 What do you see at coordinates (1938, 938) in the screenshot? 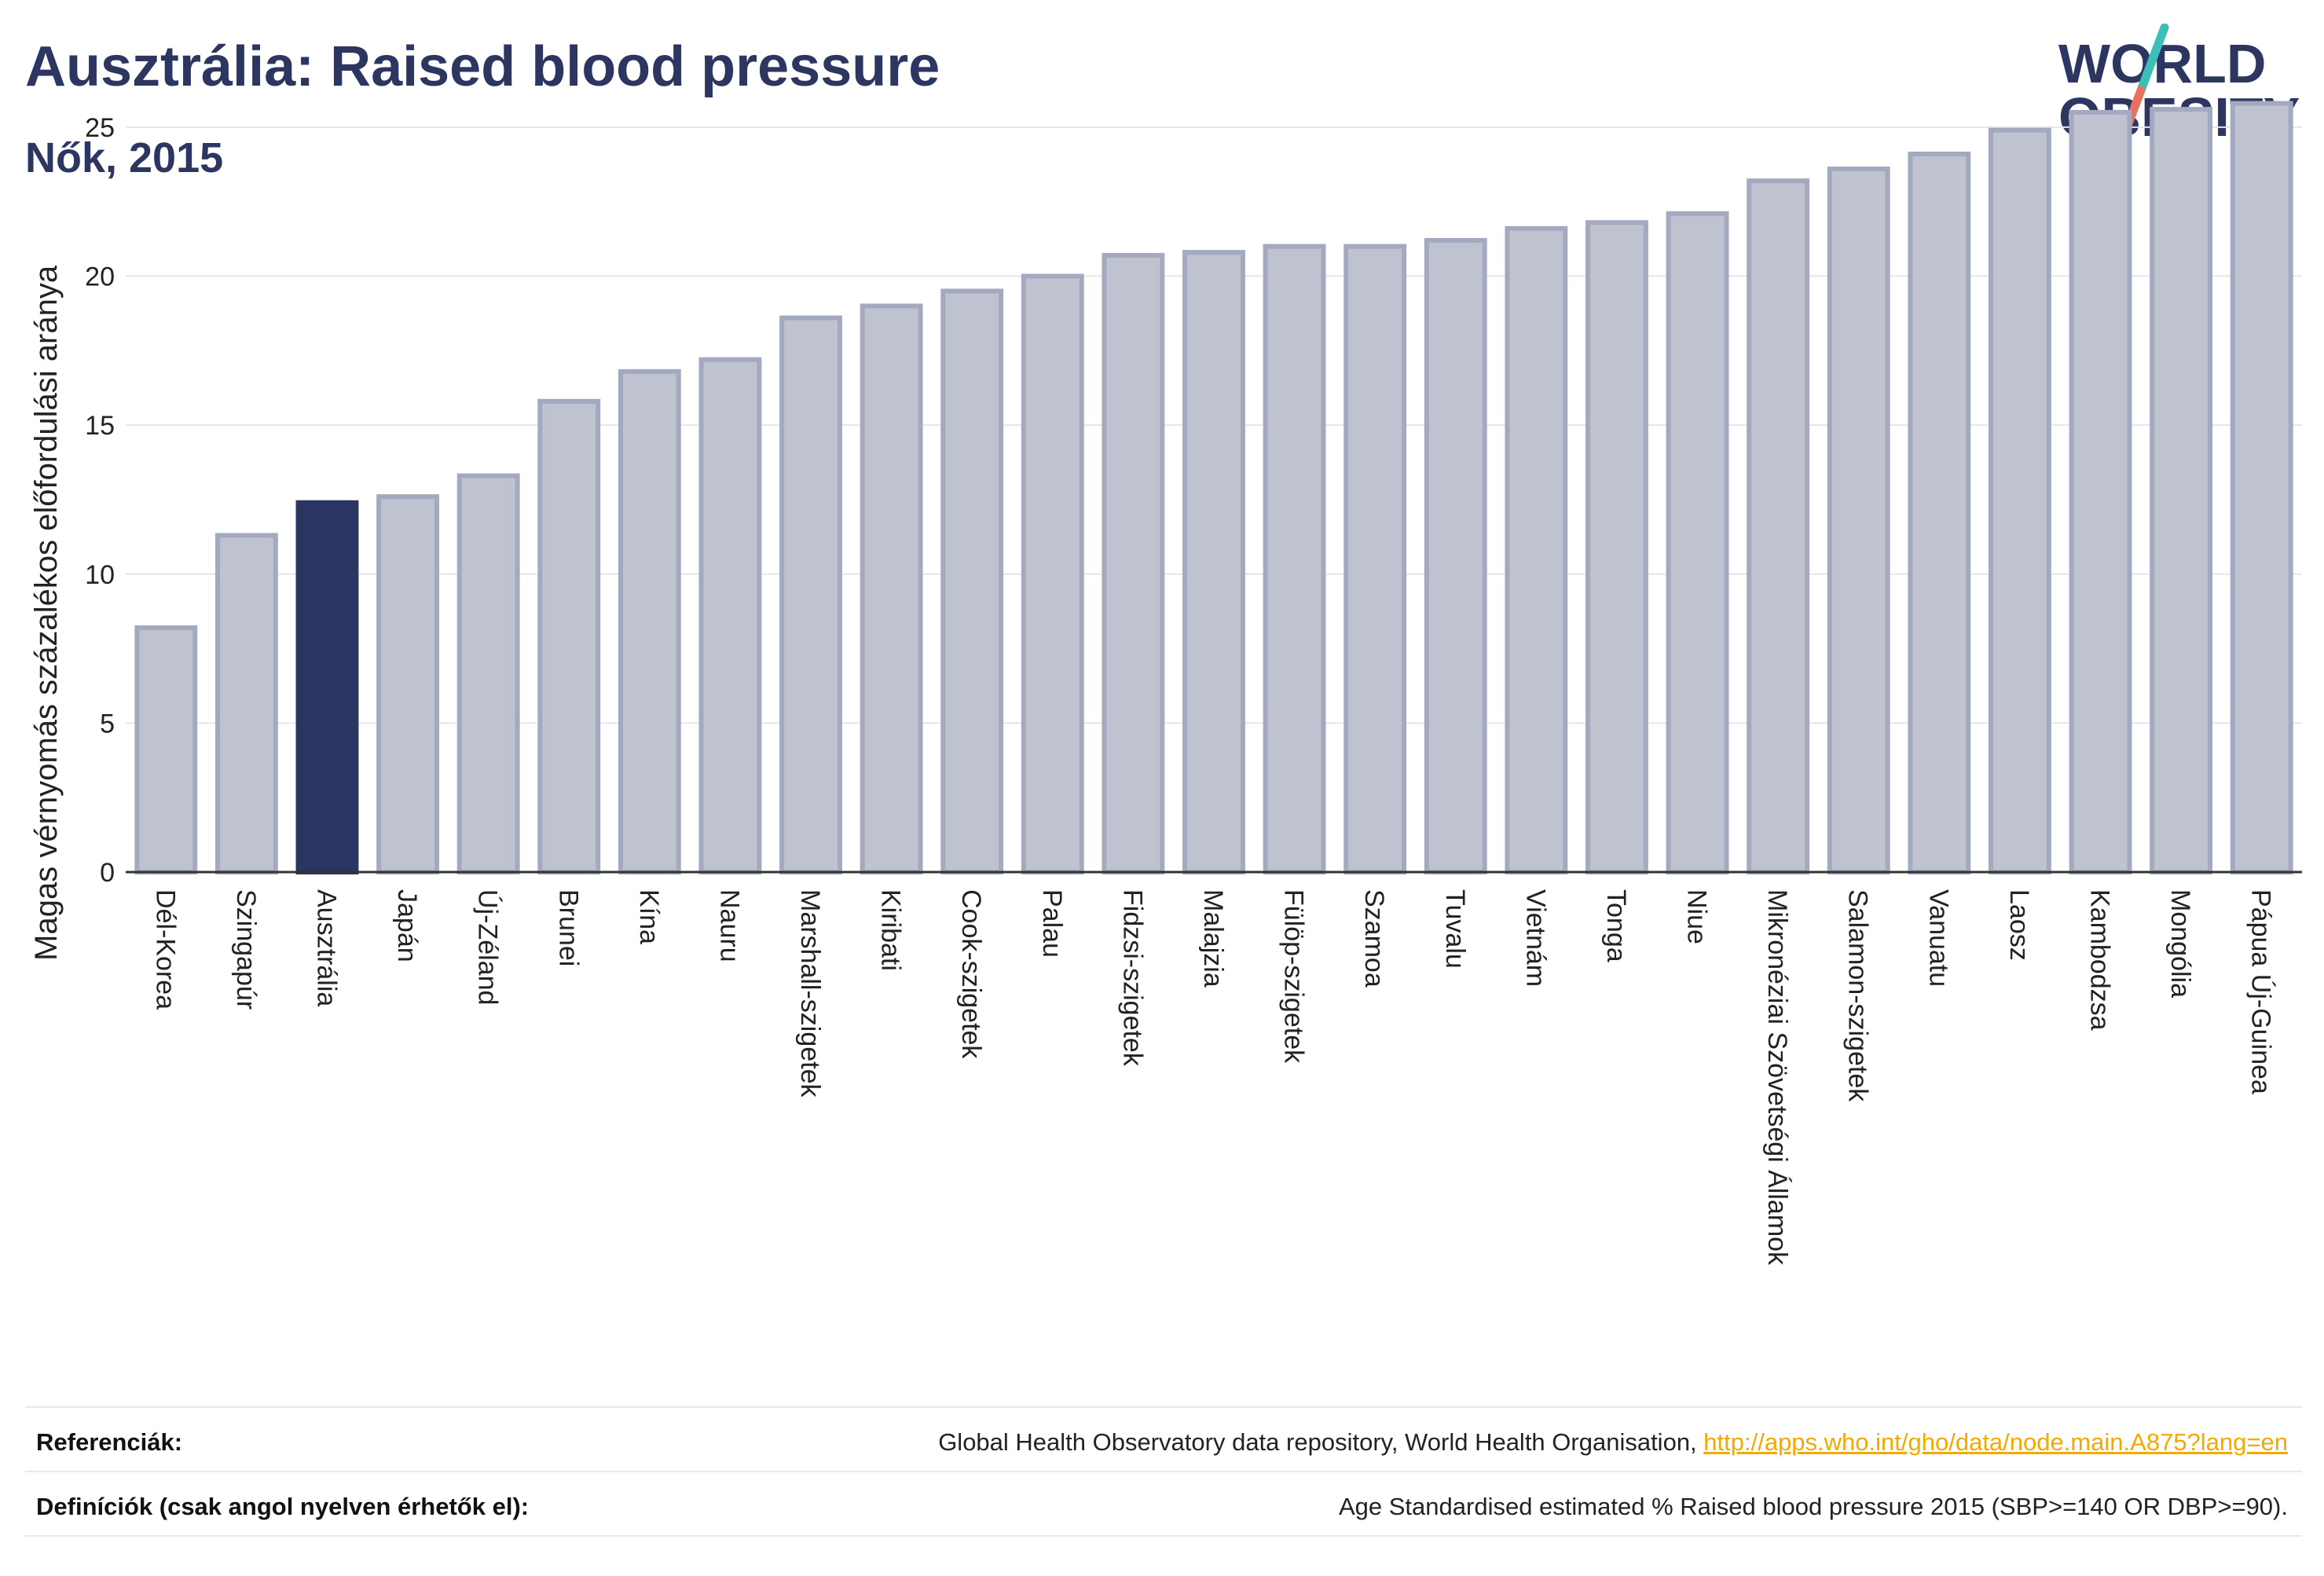
I see `x-tick-label: Vanuatu` at bounding box center [1938, 938].